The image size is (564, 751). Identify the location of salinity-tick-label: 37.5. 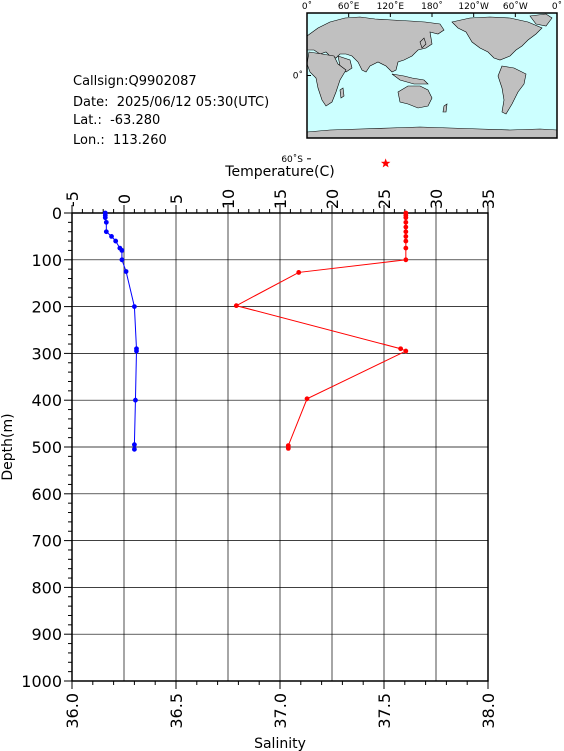
(384, 711).